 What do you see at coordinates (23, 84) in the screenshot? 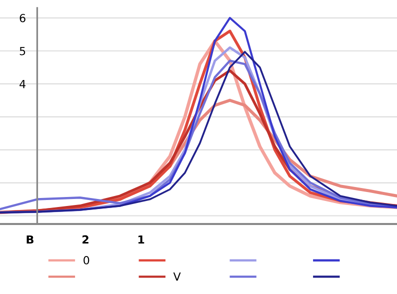
I see `y-tick-label: 4` at bounding box center [23, 84].